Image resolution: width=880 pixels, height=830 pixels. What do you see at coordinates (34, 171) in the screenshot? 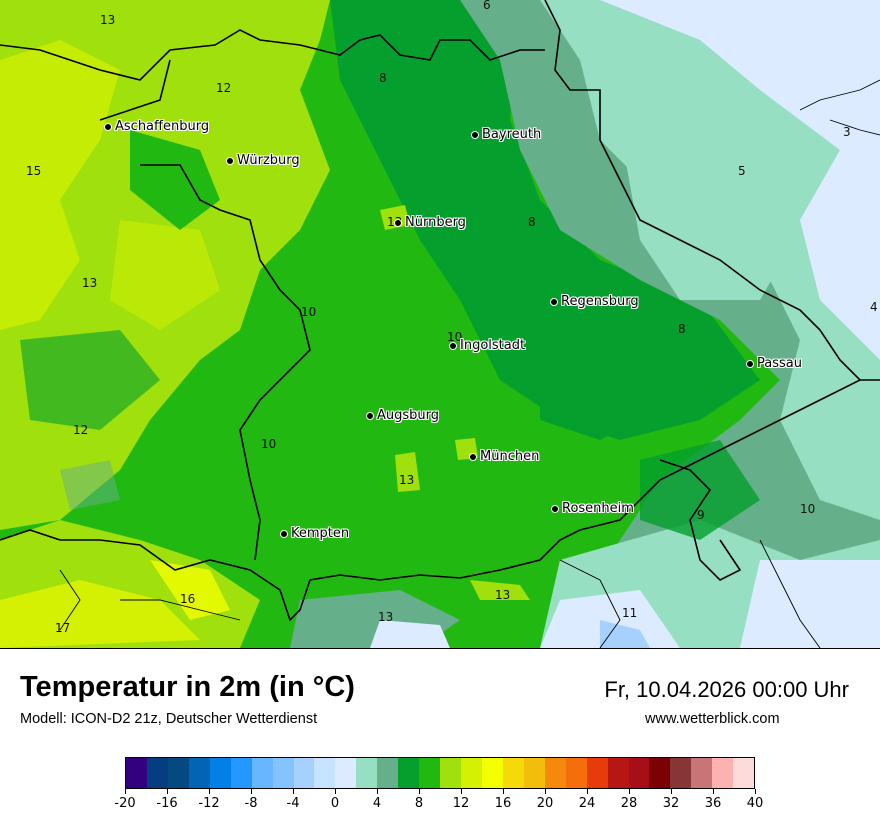
I see `temperature-contour-label: 15` at bounding box center [34, 171].